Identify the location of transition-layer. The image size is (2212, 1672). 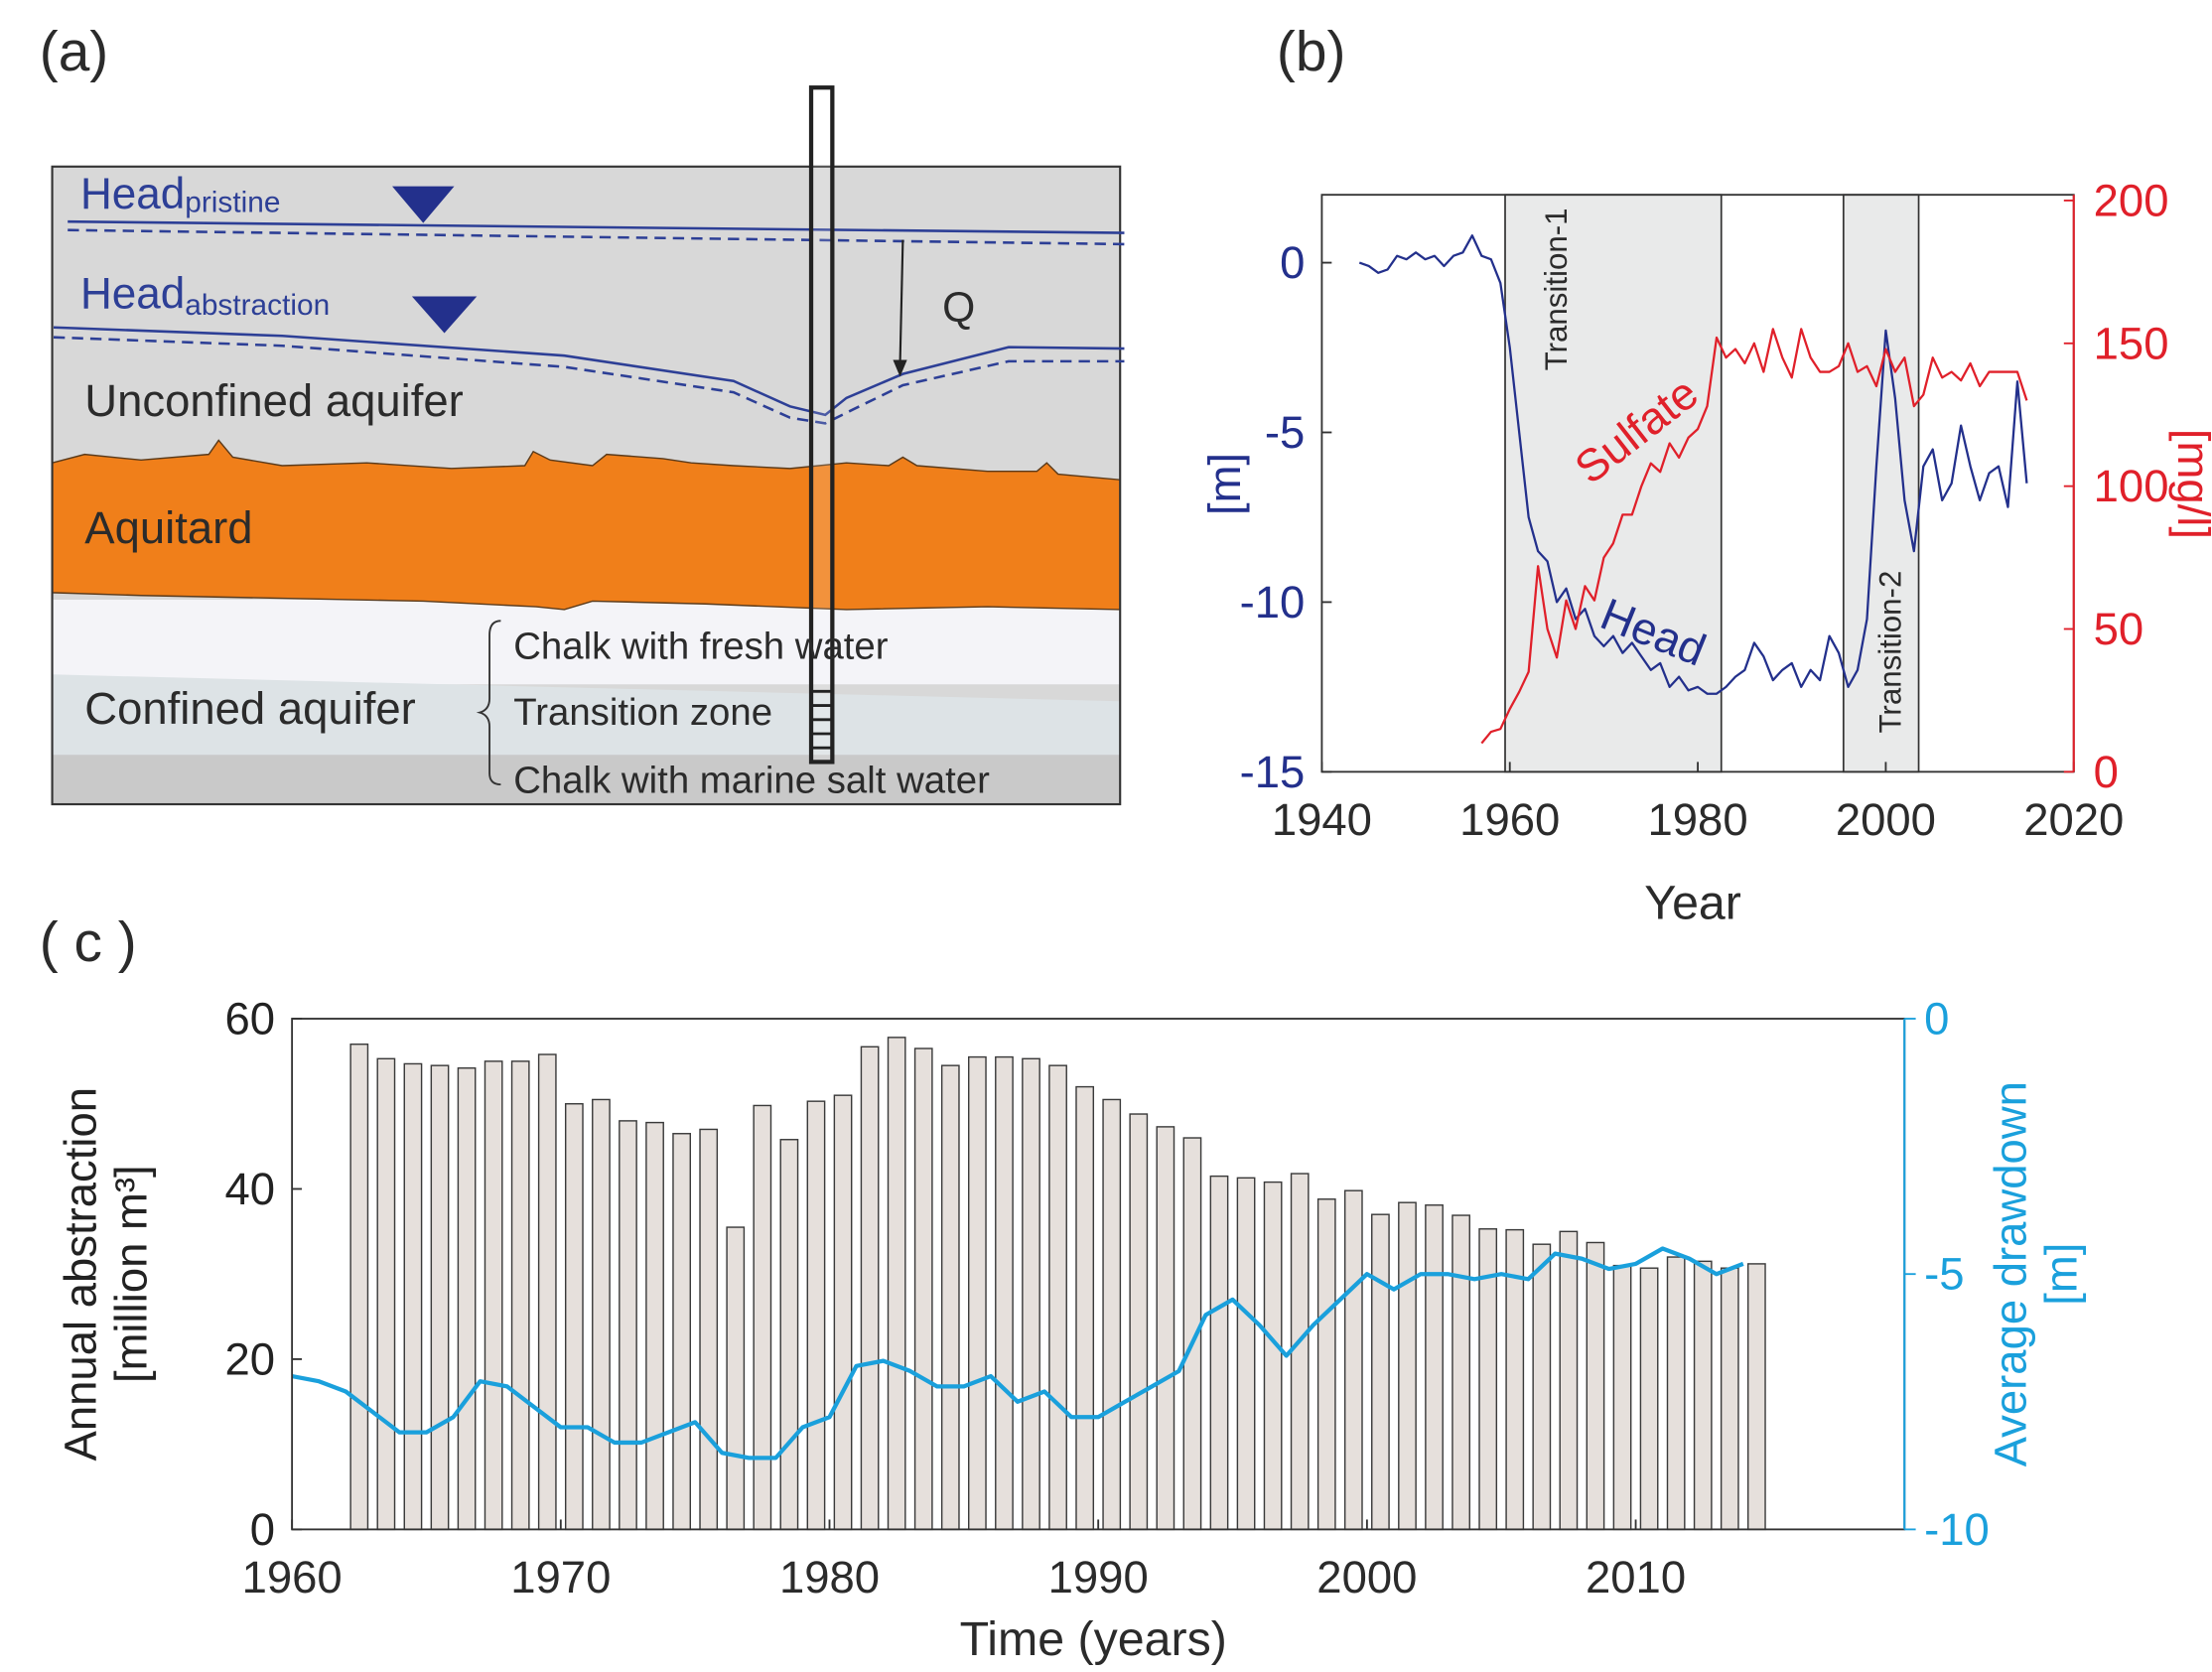
(586, 715).